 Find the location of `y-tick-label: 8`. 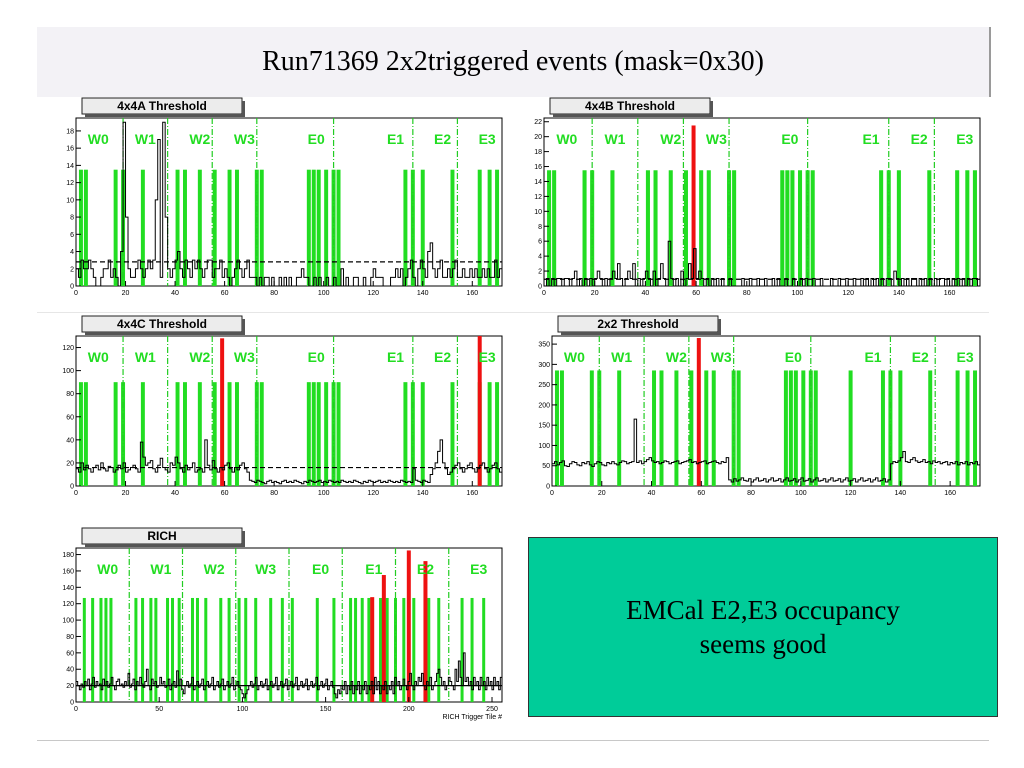

y-tick-label: 8 is located at coordinates (540, 227).